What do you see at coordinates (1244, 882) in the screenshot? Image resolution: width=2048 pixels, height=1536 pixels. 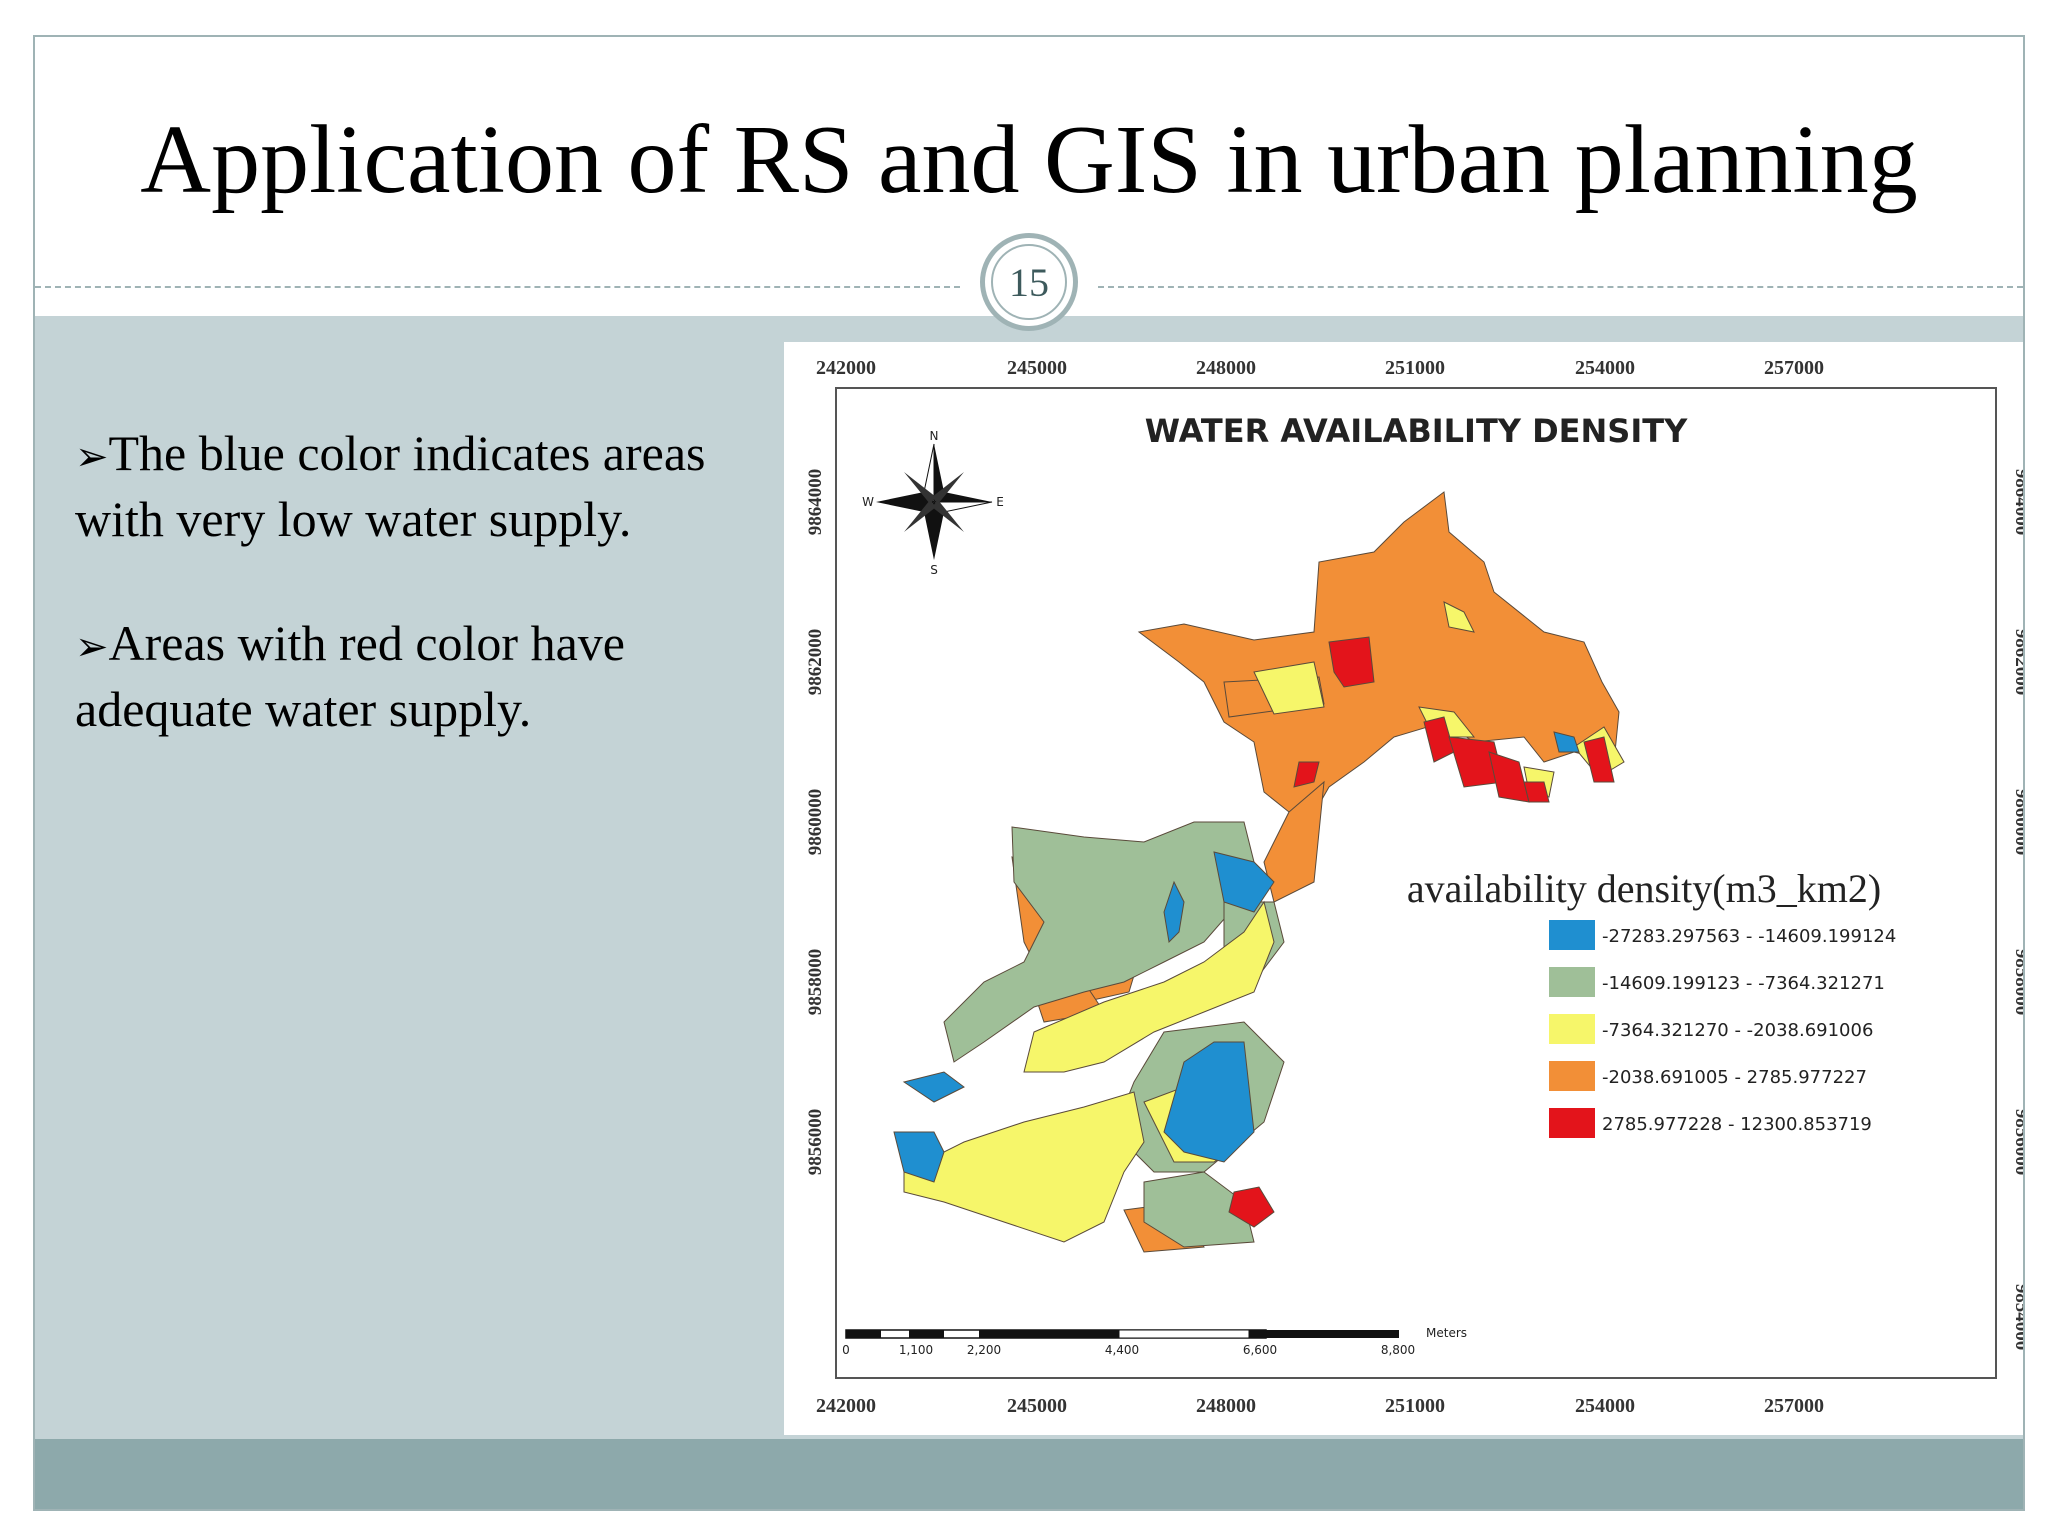 I see `region-blue-north` at bounding box center [1244, 882].